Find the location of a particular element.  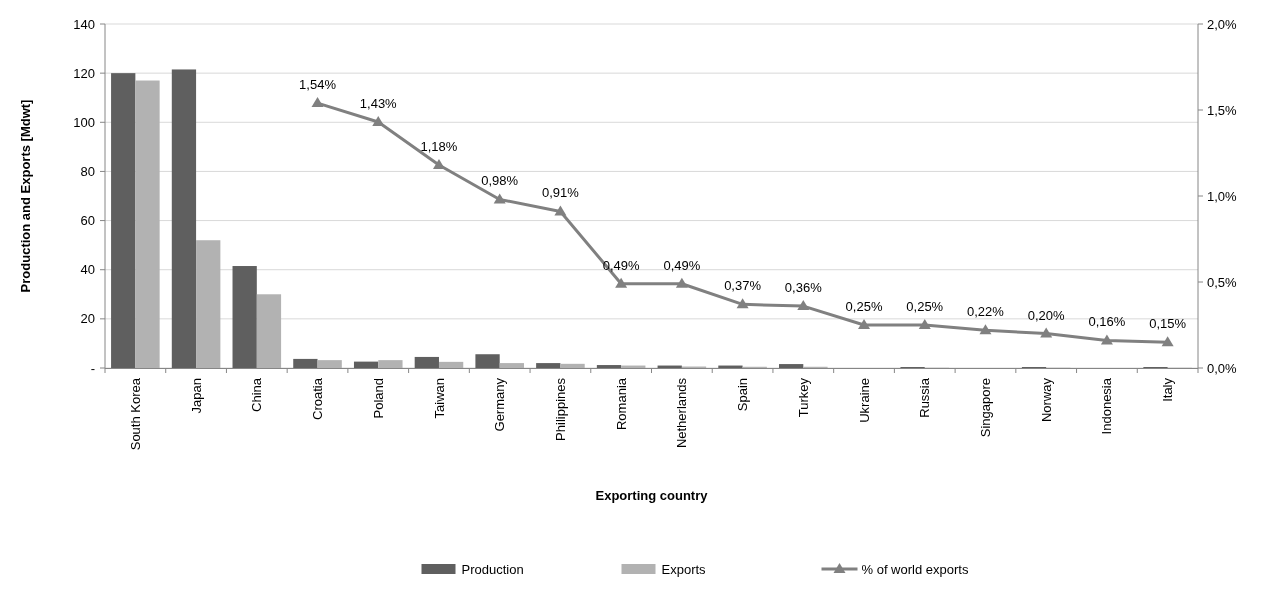

data-label: 1,54% is located at coordinates (318, 85).